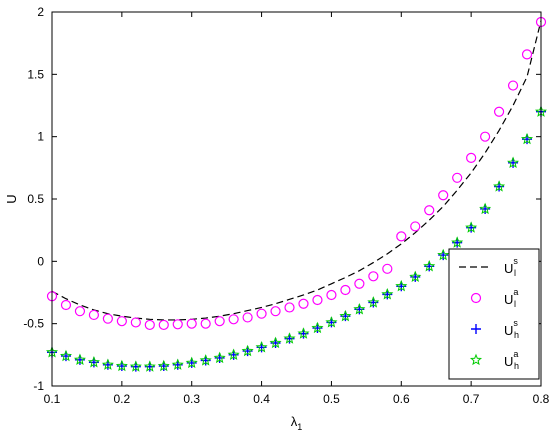 This screenshot has height=440, width=550. What do you see at coordinates (38, 386) in the screenshot?
I see `y-tick-label: -1` at bounding box center [38, 386].